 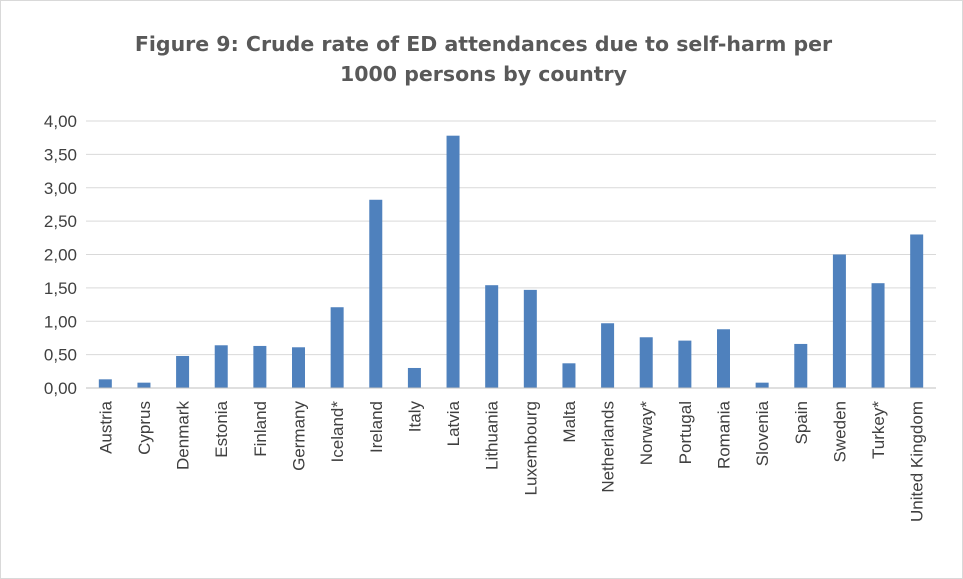 What do you see at coordinates (685, 432) in the screenshot?
I see `x-tick-label: Portugal` at bounding box center [685, 432].